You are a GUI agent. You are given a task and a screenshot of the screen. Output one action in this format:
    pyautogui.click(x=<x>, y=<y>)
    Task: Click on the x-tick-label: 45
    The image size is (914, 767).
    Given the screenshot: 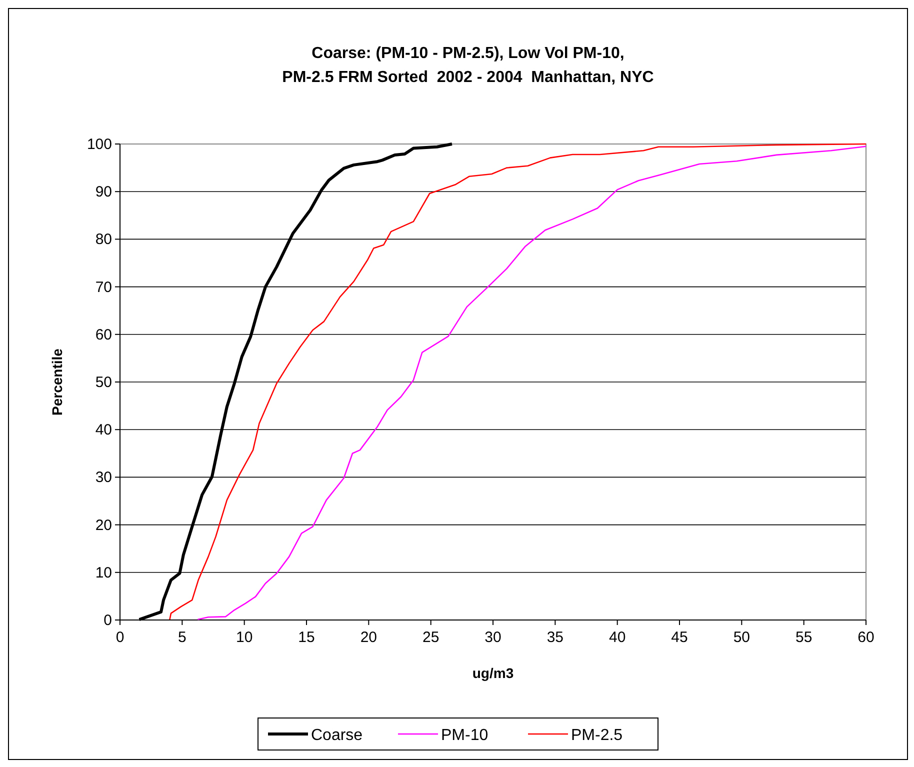 What is the action you would take?
    pyautogui.click(x=679, y=637)
    